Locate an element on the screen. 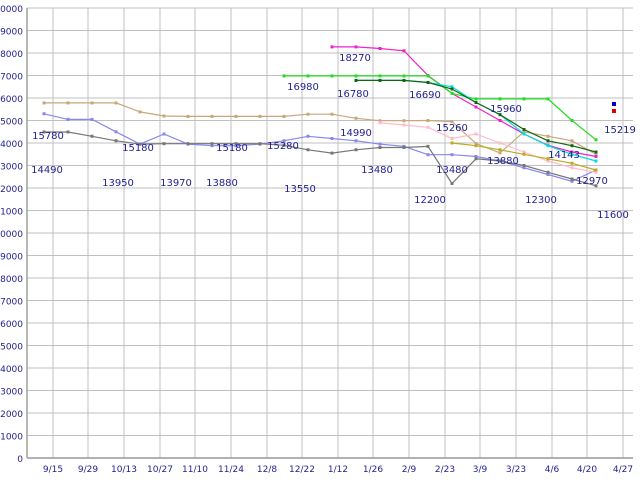 This screenshot has width=640, height=480. x-axis-tick-label: 9/15 is located at coordinates (53, 470).